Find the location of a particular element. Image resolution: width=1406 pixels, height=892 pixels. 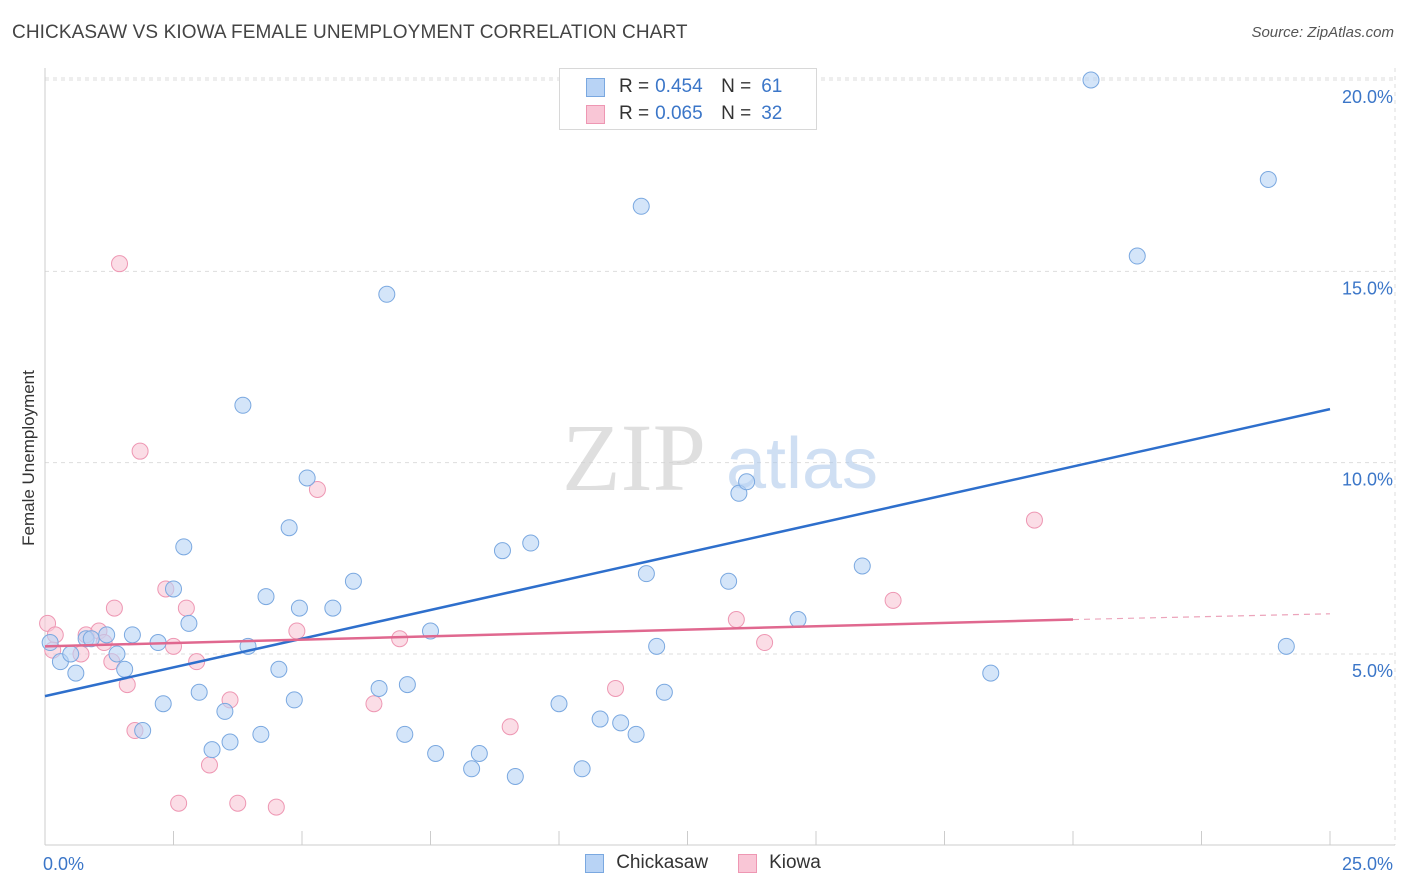

watermark: ZIP atlas is located at coordinates (720, 457).